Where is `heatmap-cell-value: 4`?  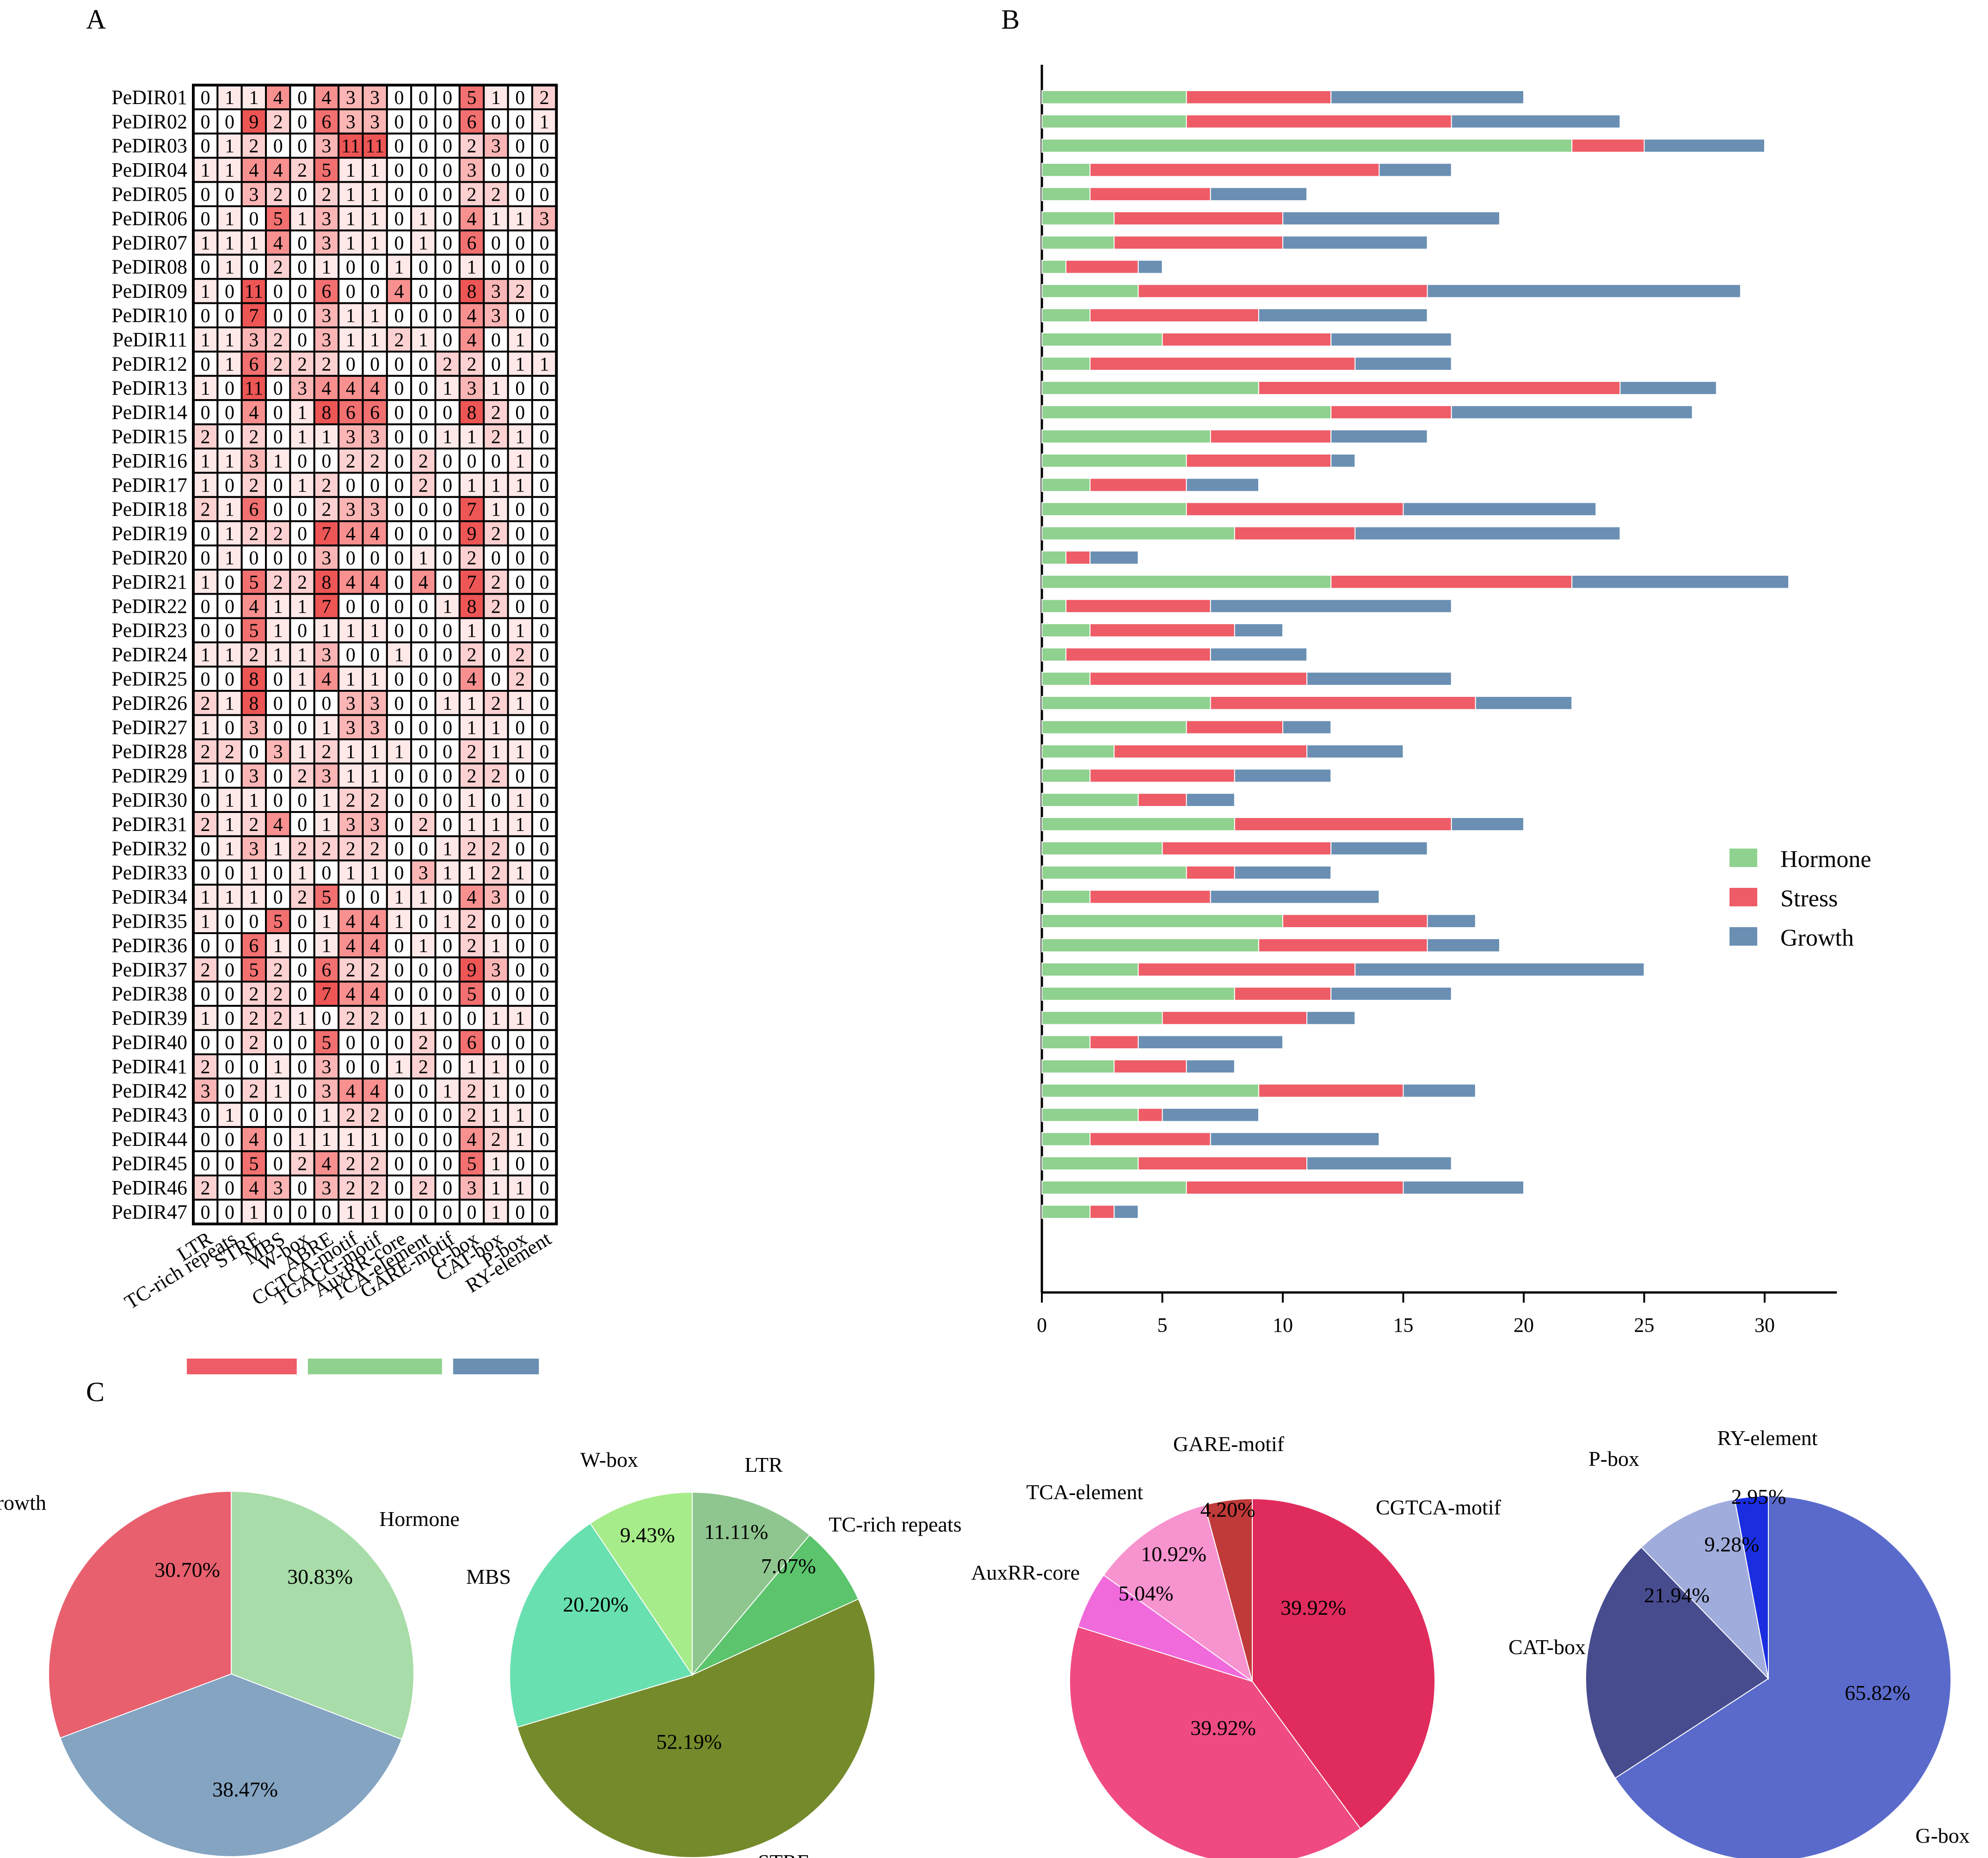 heatmap-cell-value: 4 is located at coordinates (351, 994).